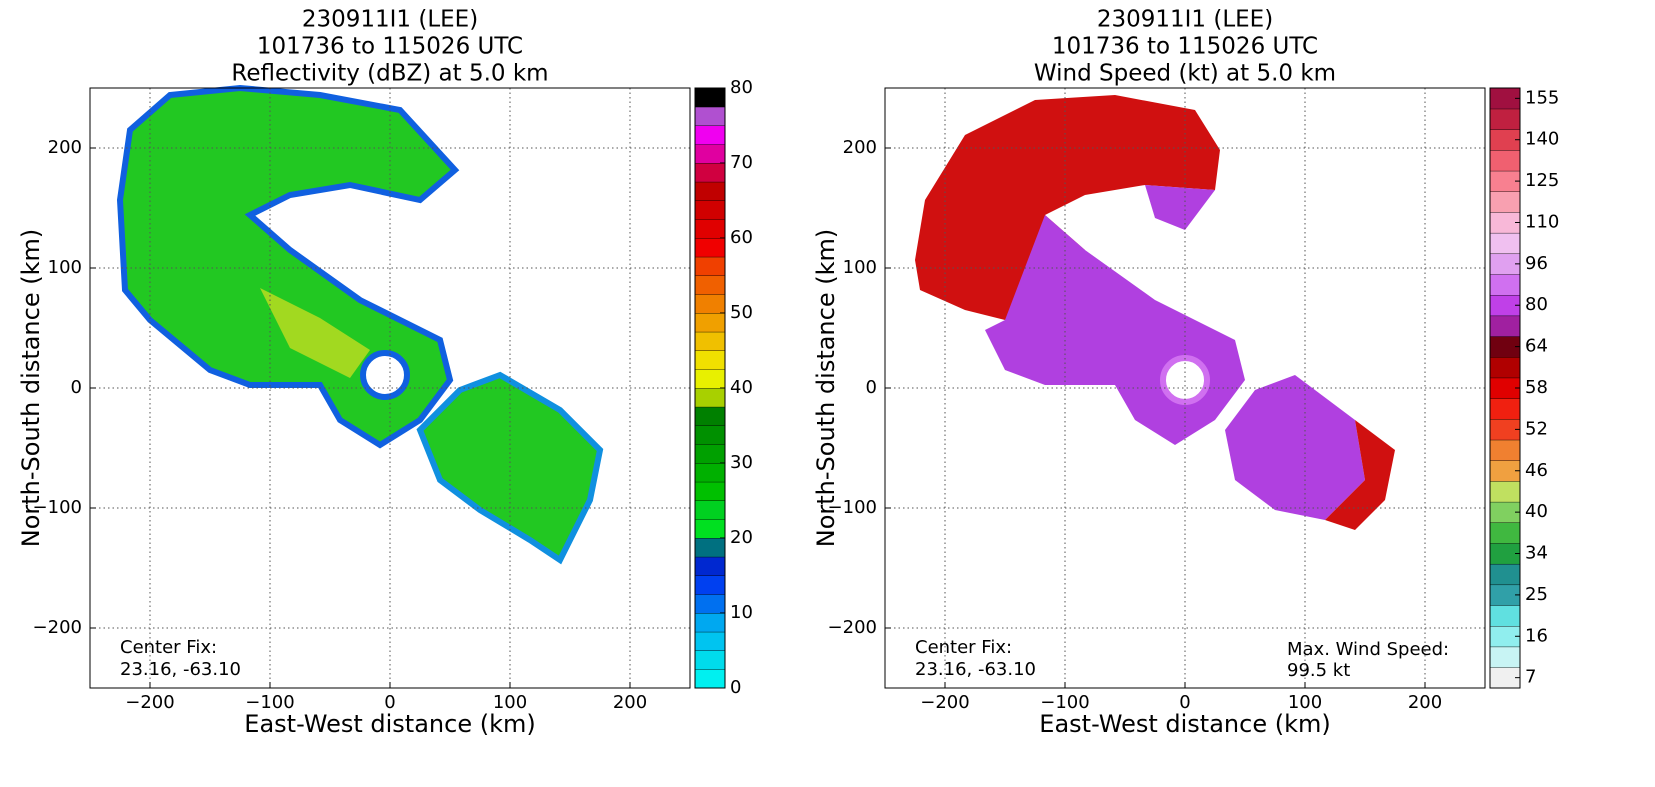 This screenshot has width=1655, height=787. What do you see at coordinates (871, 387) in the screenshot?
I see `y-tick-label: 0` at bounding box center [871, 387].